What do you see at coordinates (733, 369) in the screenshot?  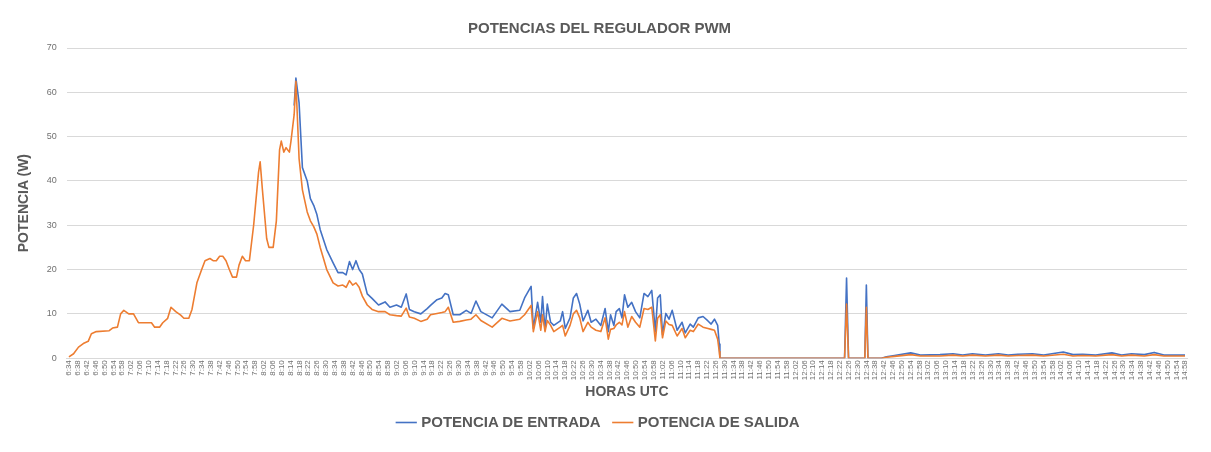 I see `x-tick-label: 11:34` at bounding box center [733, 369].